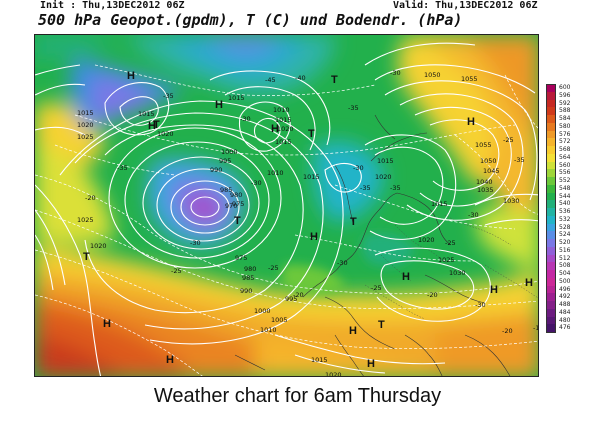 The image size is (595, 421). What do you see at coordinates (250, 269) in the screenshot?
I see `isobar-label: 980` at bounding box center [250, 269].